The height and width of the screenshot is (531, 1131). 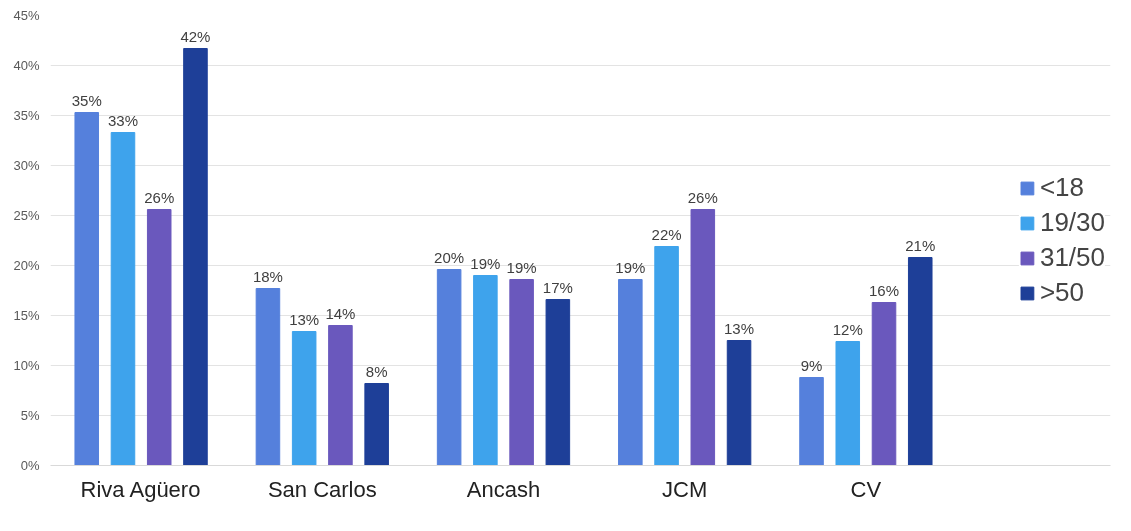 What do you see at coordinates (30, 465) in the screenshot?
I see `y-tick-label: 0%` at bounding box center [30, 465].